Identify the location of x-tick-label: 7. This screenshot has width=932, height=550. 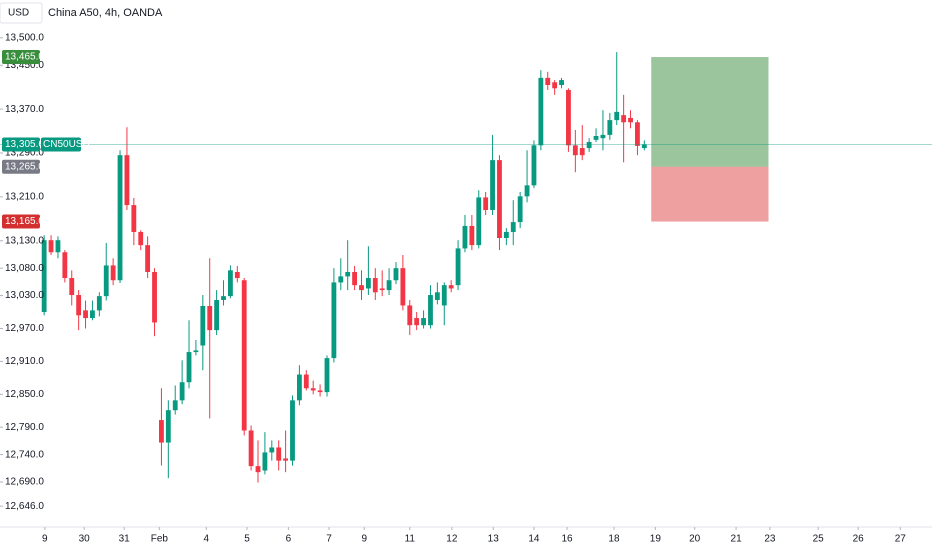
(329, 539).